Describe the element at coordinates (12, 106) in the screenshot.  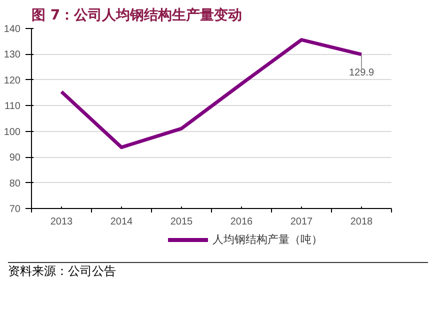
I see `y-tick-label: 110` at that location.